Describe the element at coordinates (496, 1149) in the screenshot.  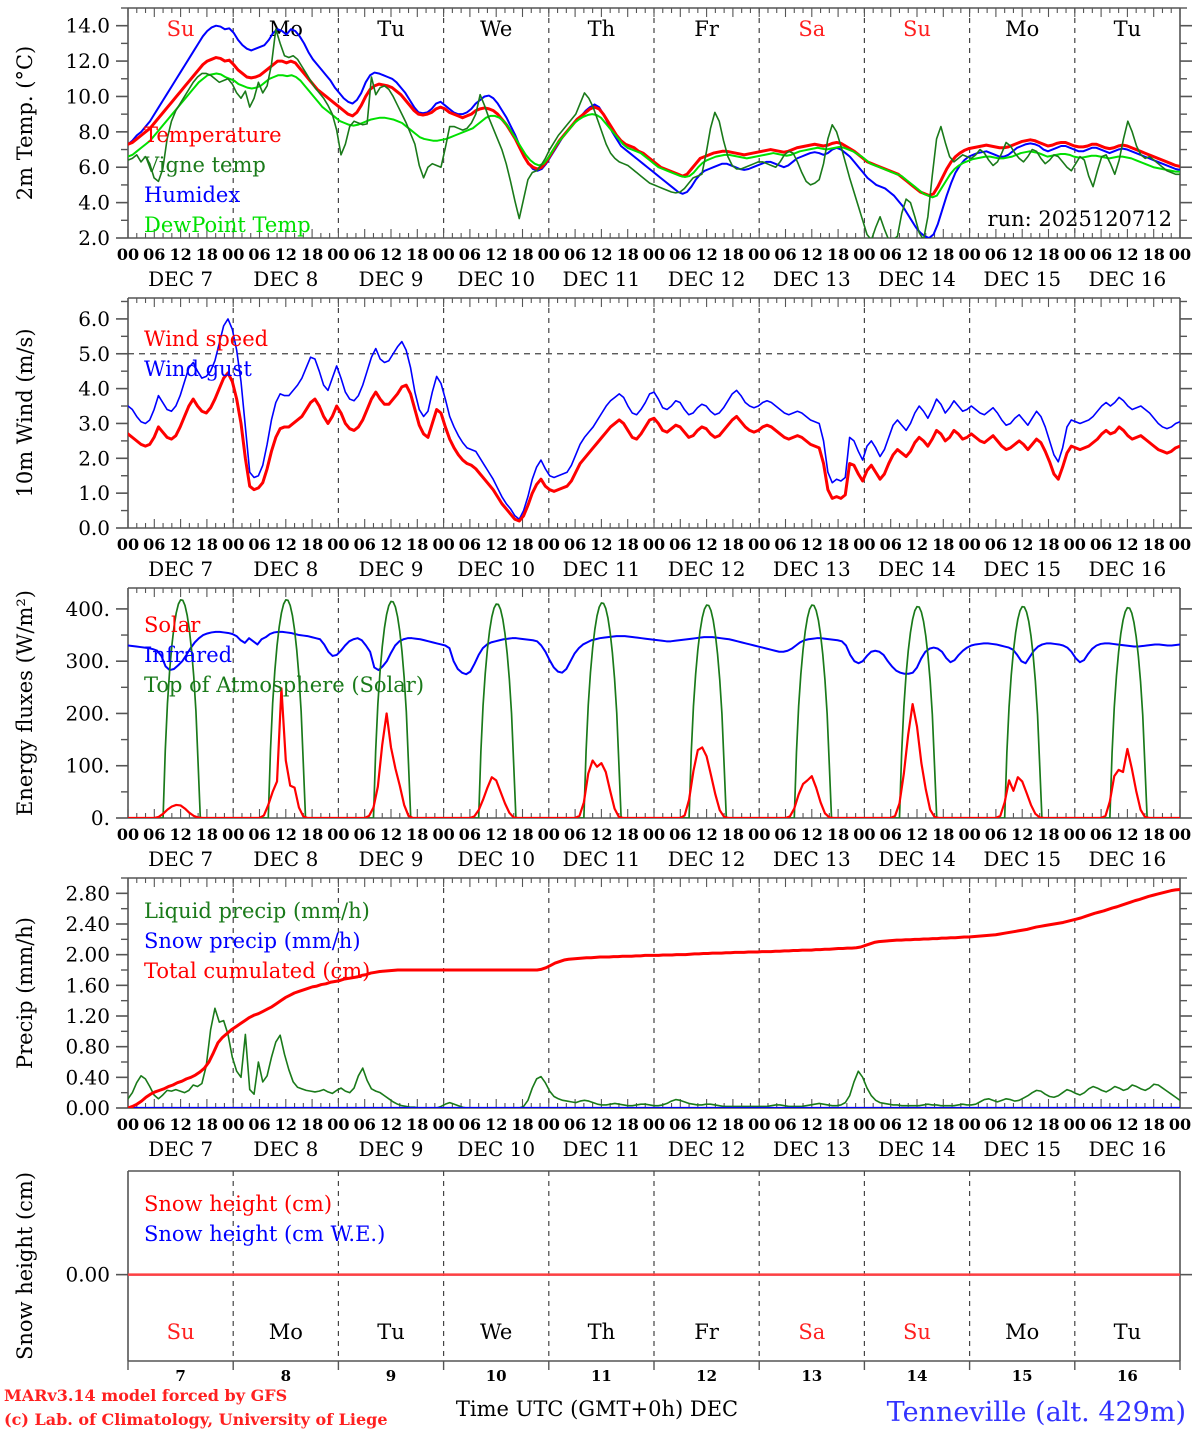
I see `day-date-label: DEC 10` at that location.